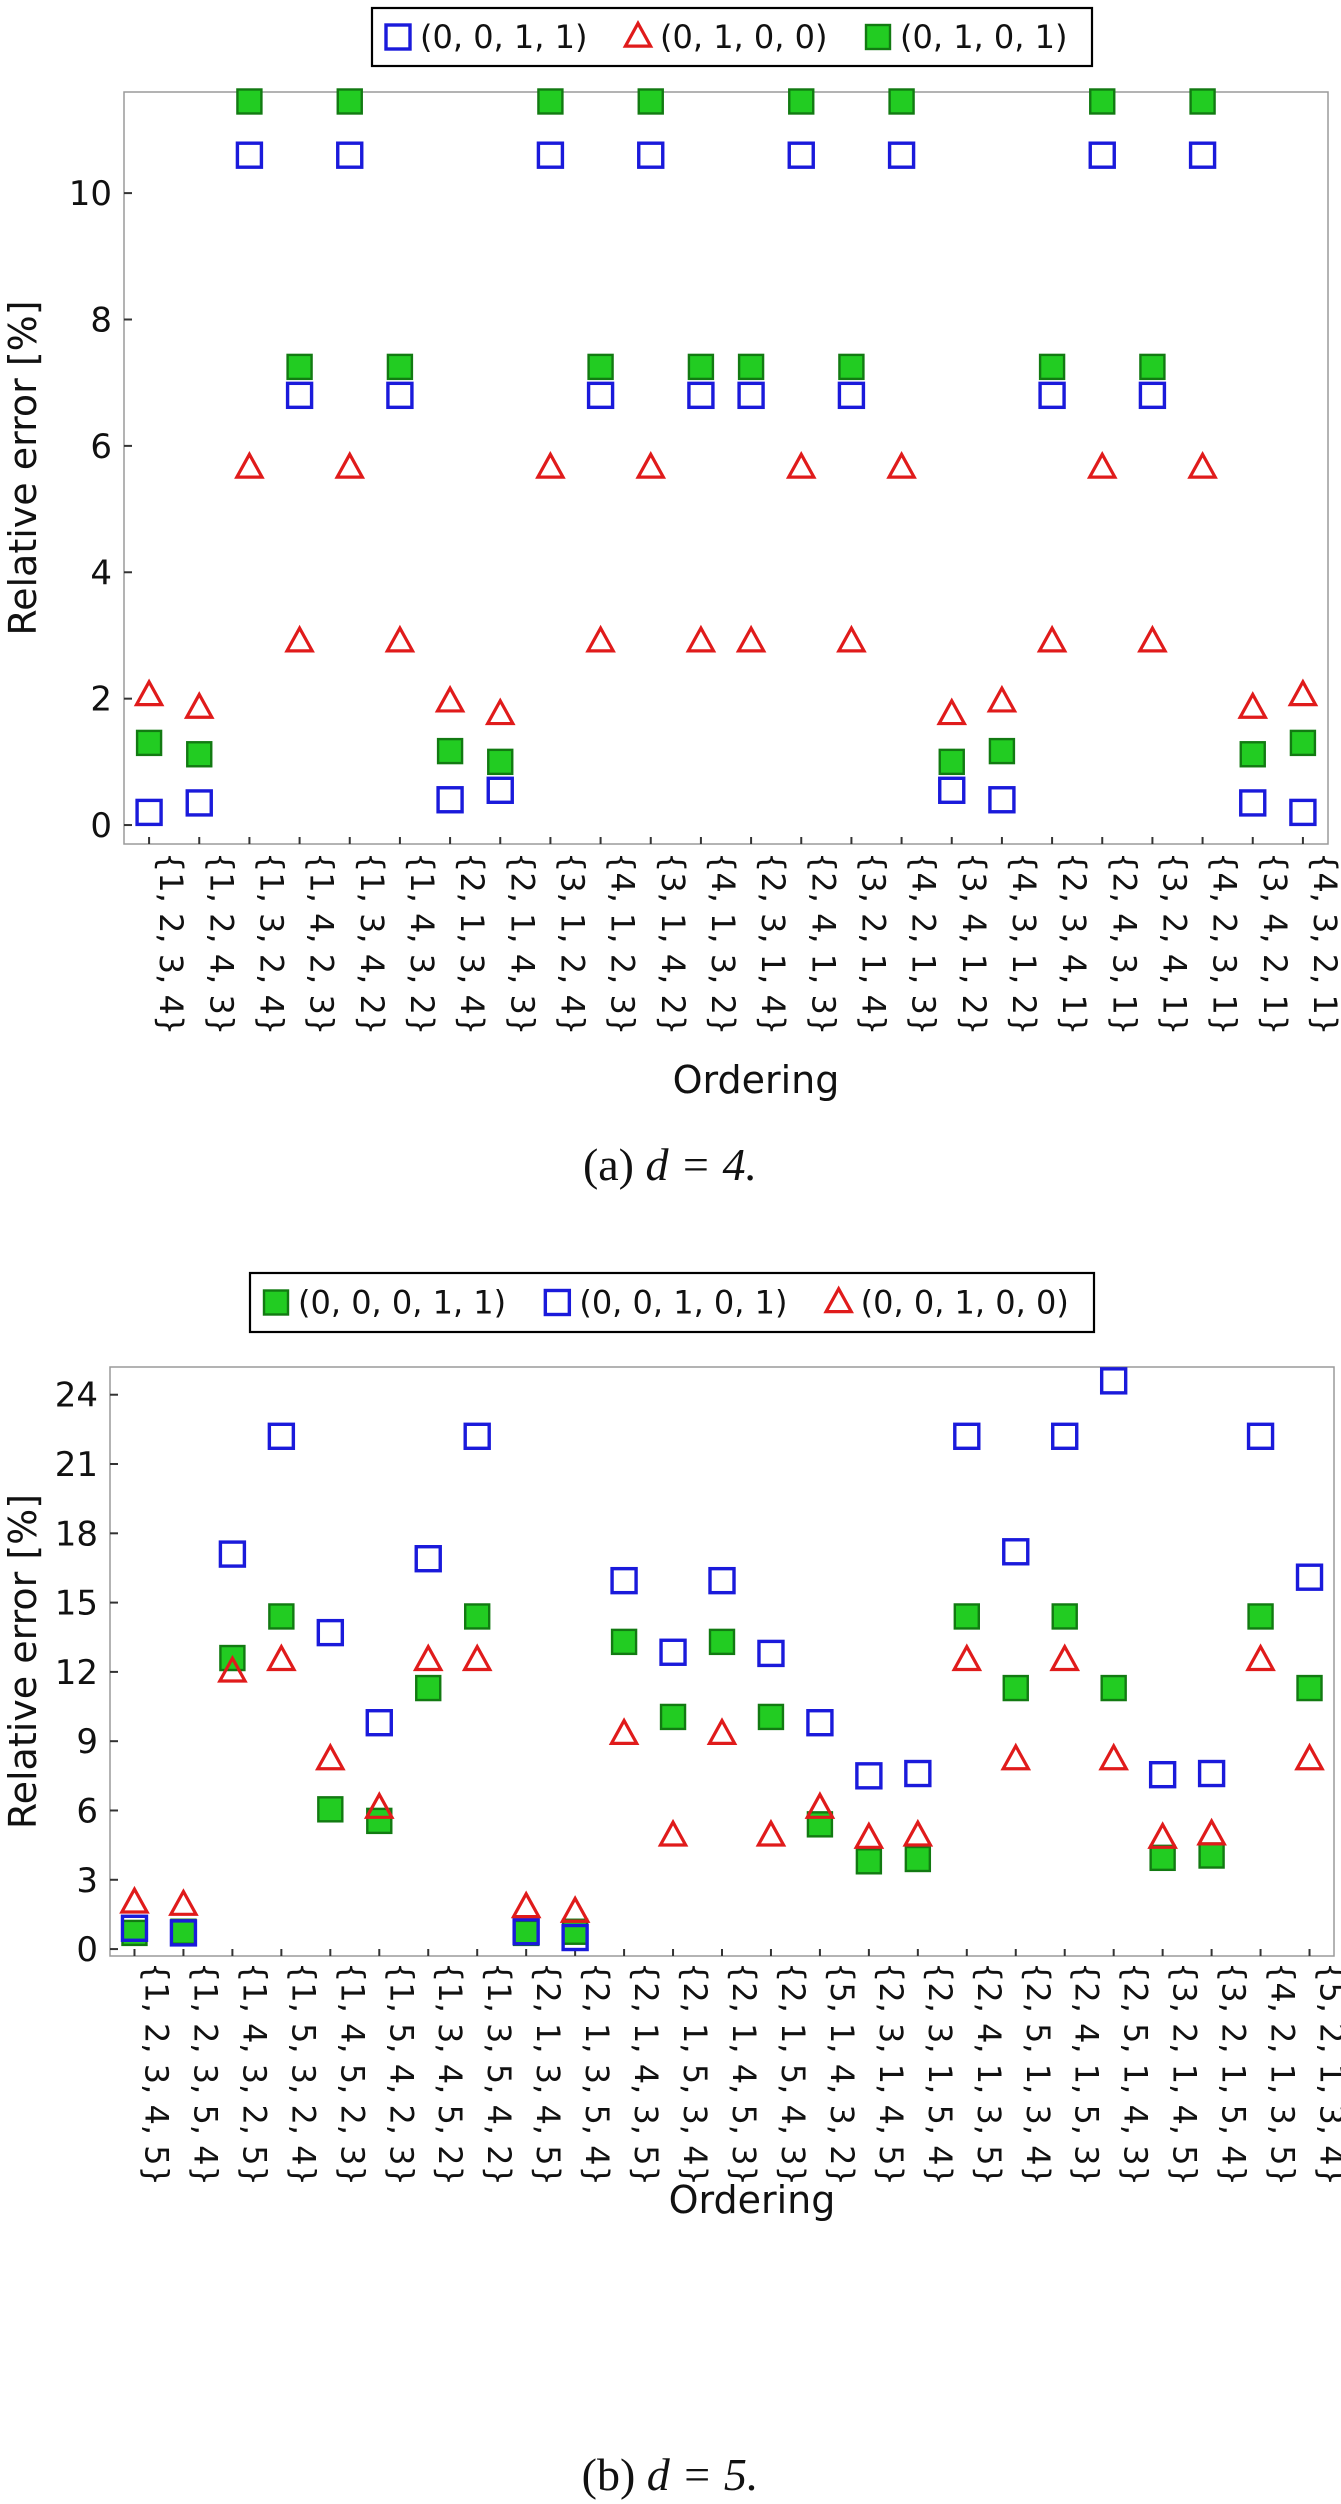  What do you see at coordinates (673, 943) in the screenshot?
I see `chart-1-xtick-label: {3, 1, 4, 2}` at bounding box center [673, 943].